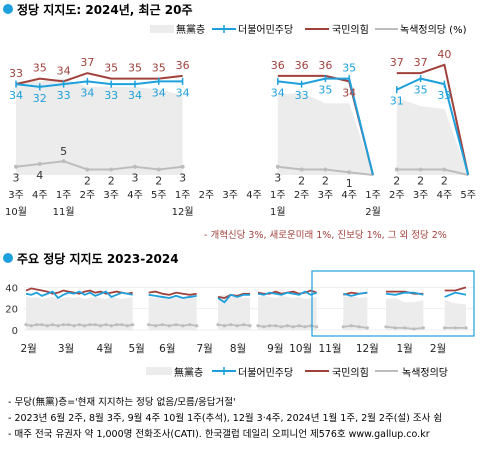 The height and width of the screenshot is (451, 484). I want to click on month-tick-label: 7월, so click(204, 349).